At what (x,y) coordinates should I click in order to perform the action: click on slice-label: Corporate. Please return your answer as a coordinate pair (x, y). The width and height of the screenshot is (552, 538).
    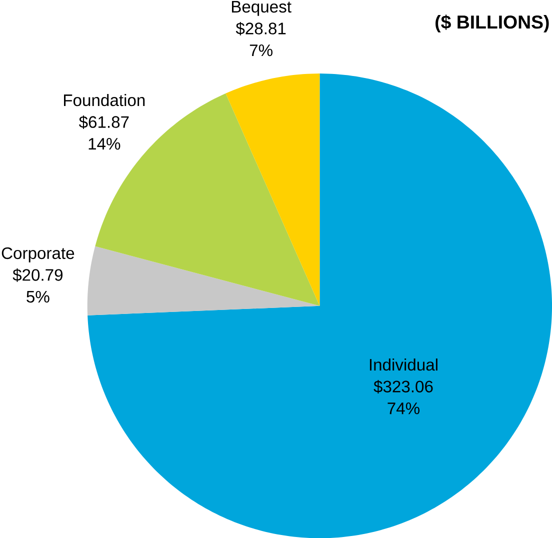
    Looking at the image, I should click on (38, 254).